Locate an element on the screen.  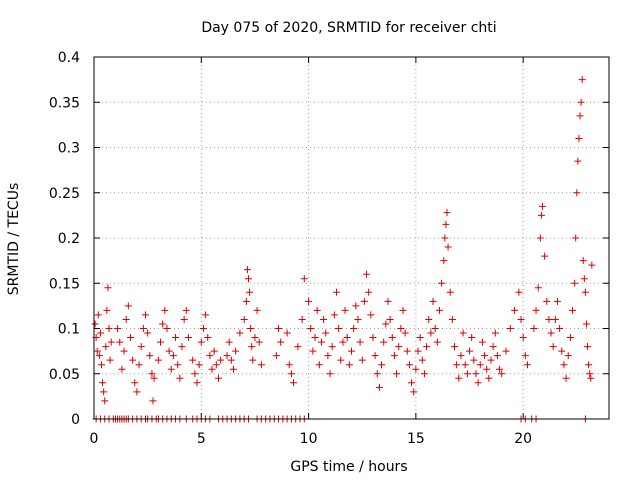
y-axis-label: SRMTID / TECUs is located at coordinates (14, 239).